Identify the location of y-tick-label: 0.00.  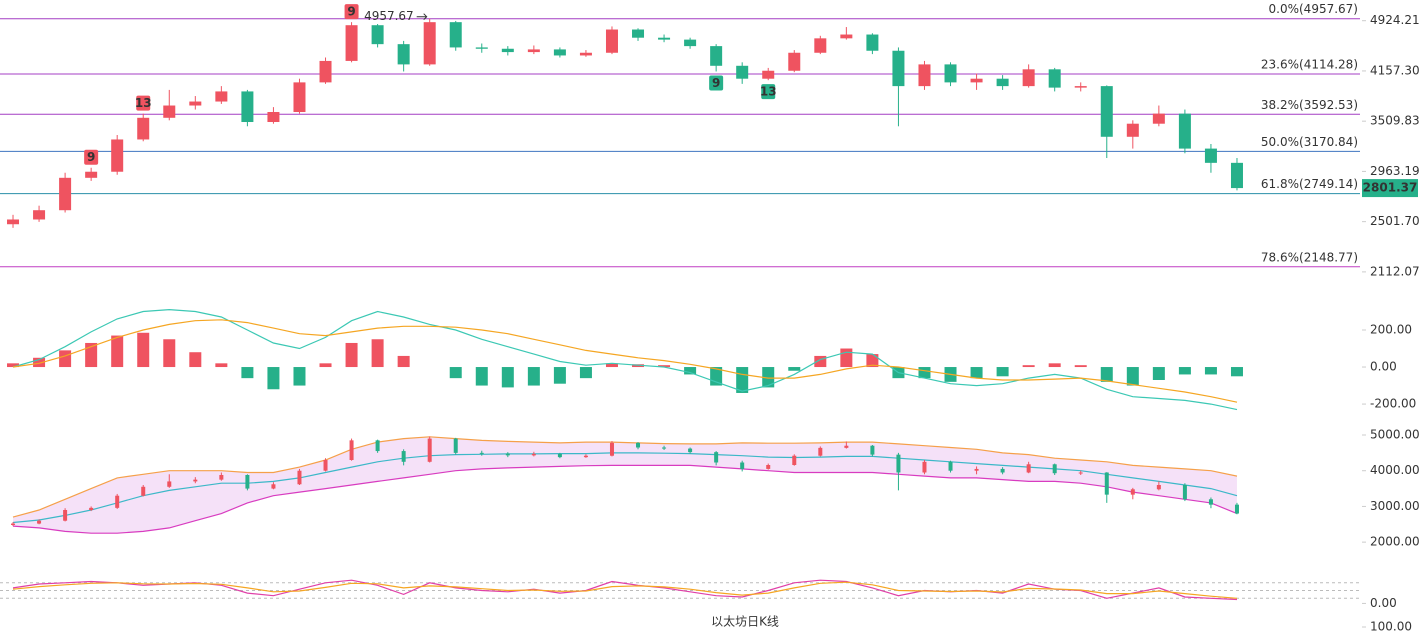
(1383, 603).